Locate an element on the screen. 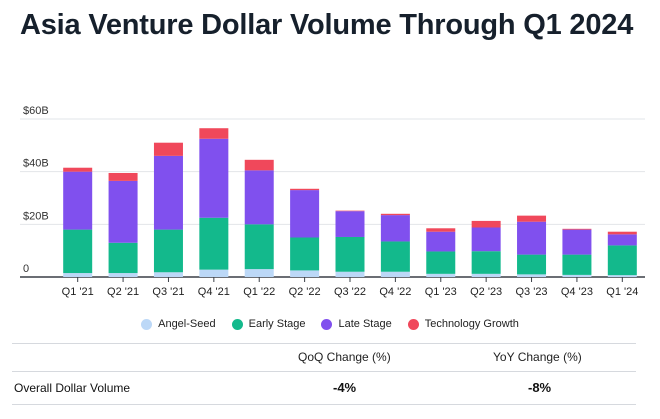 The height and width of the screenshot is (419, 660). x-tick-label: Q1 '23 is located at coordinates (441, 292).